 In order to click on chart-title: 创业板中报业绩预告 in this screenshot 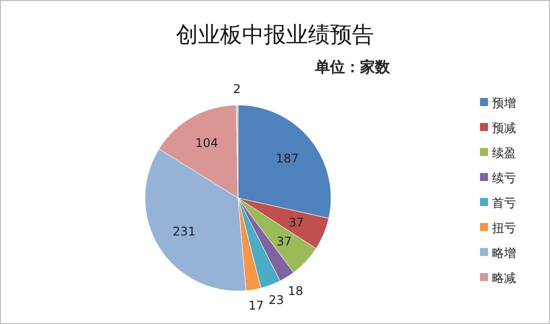, I will do `click(275, 35)`.